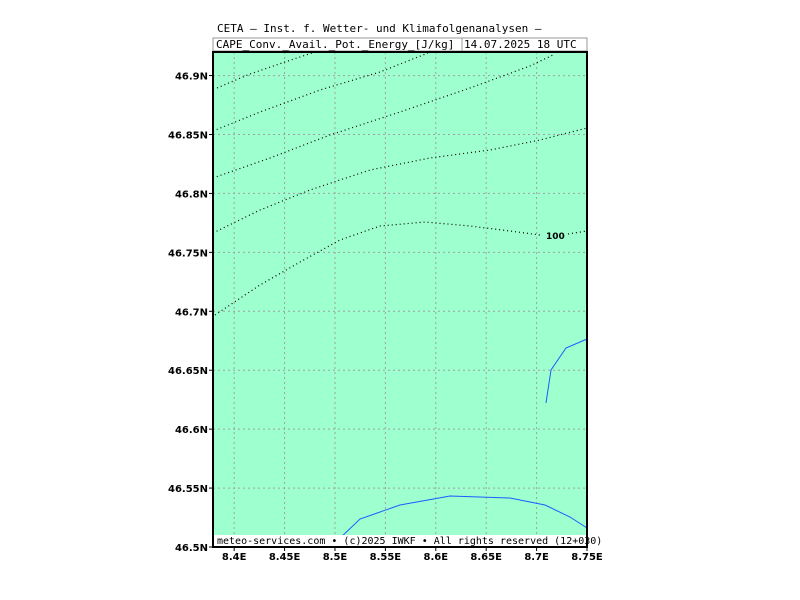 The height and width of the screenshot is (600, 800). I want to click on contour-label: 100, so click(555, 237).